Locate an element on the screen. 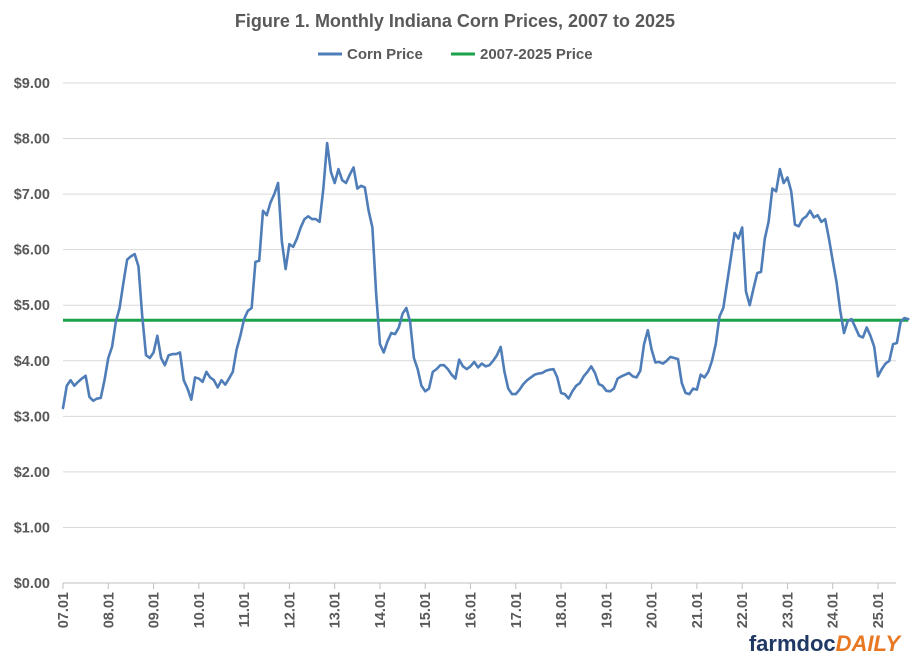  x-tick-label: 25.01 is located at coordinates (879, 610).